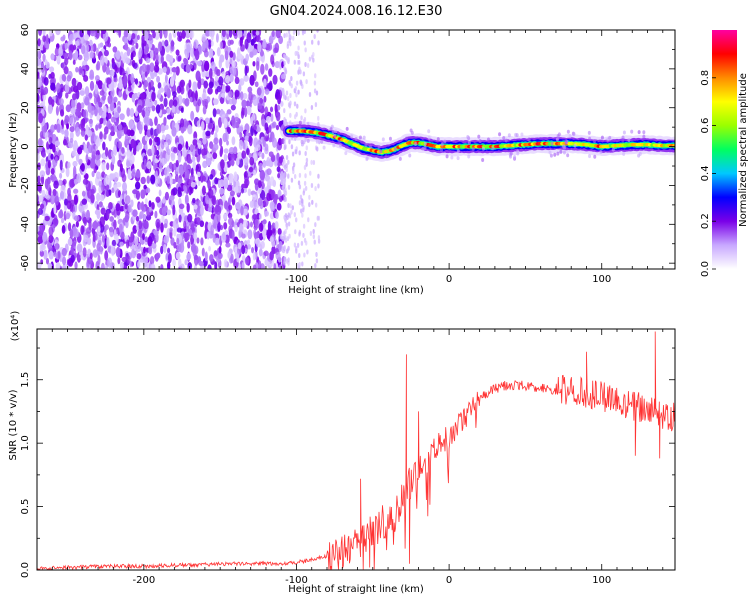 The width and height of the screenshot is (750, 600). I want to click on snr-y-tick-label: 1.5, so click(25, 380).